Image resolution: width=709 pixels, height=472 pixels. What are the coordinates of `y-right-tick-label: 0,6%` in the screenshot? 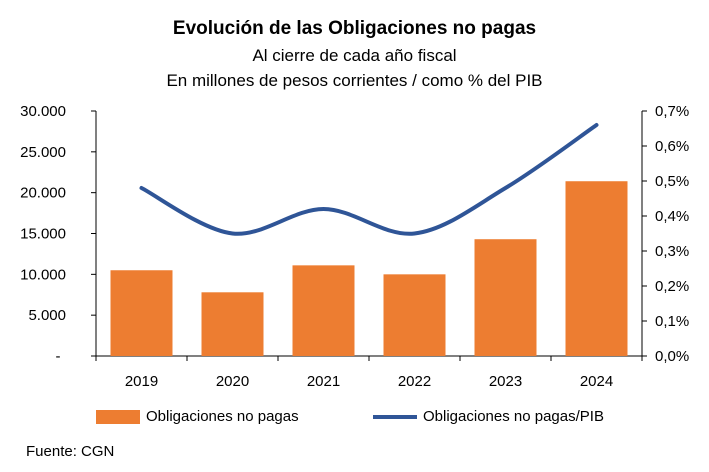 It's located at (672, 146).